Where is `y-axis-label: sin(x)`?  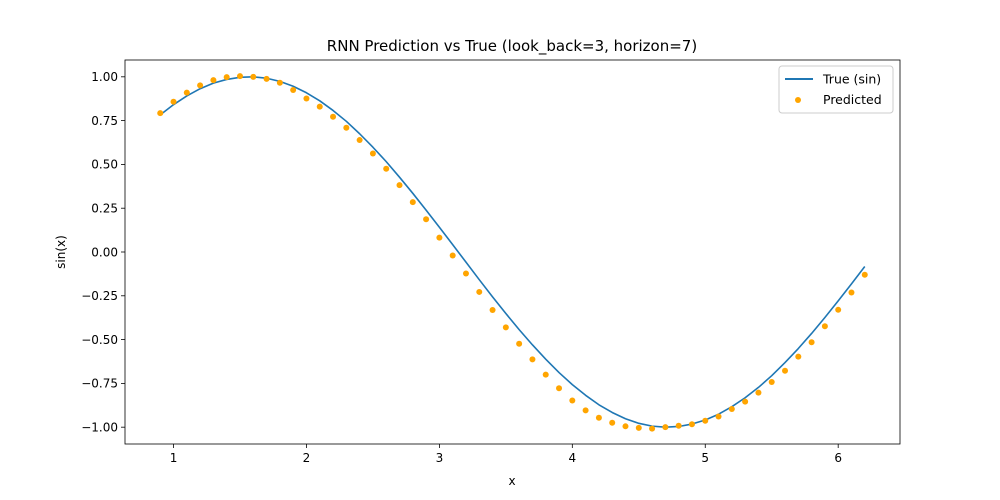 y-axis-label: sin(x) is located at coordinates (61, 252).